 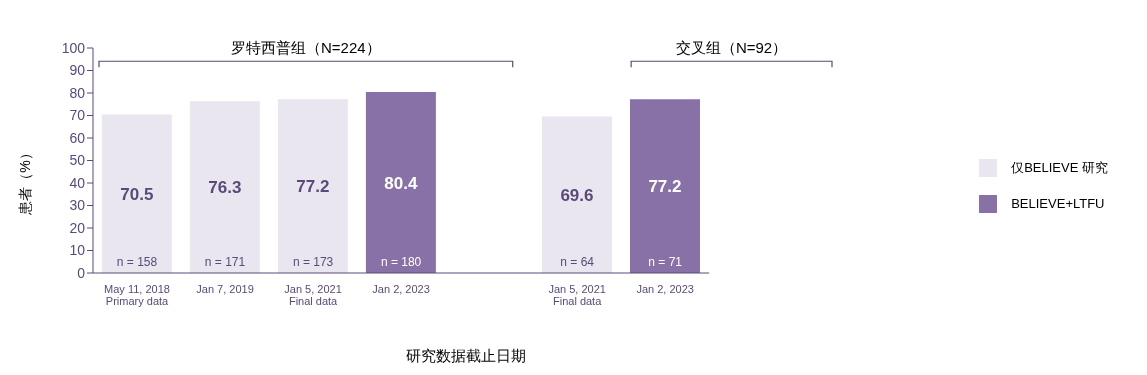 I want to click on data-label: 80.4, so click(x=401, y=183).